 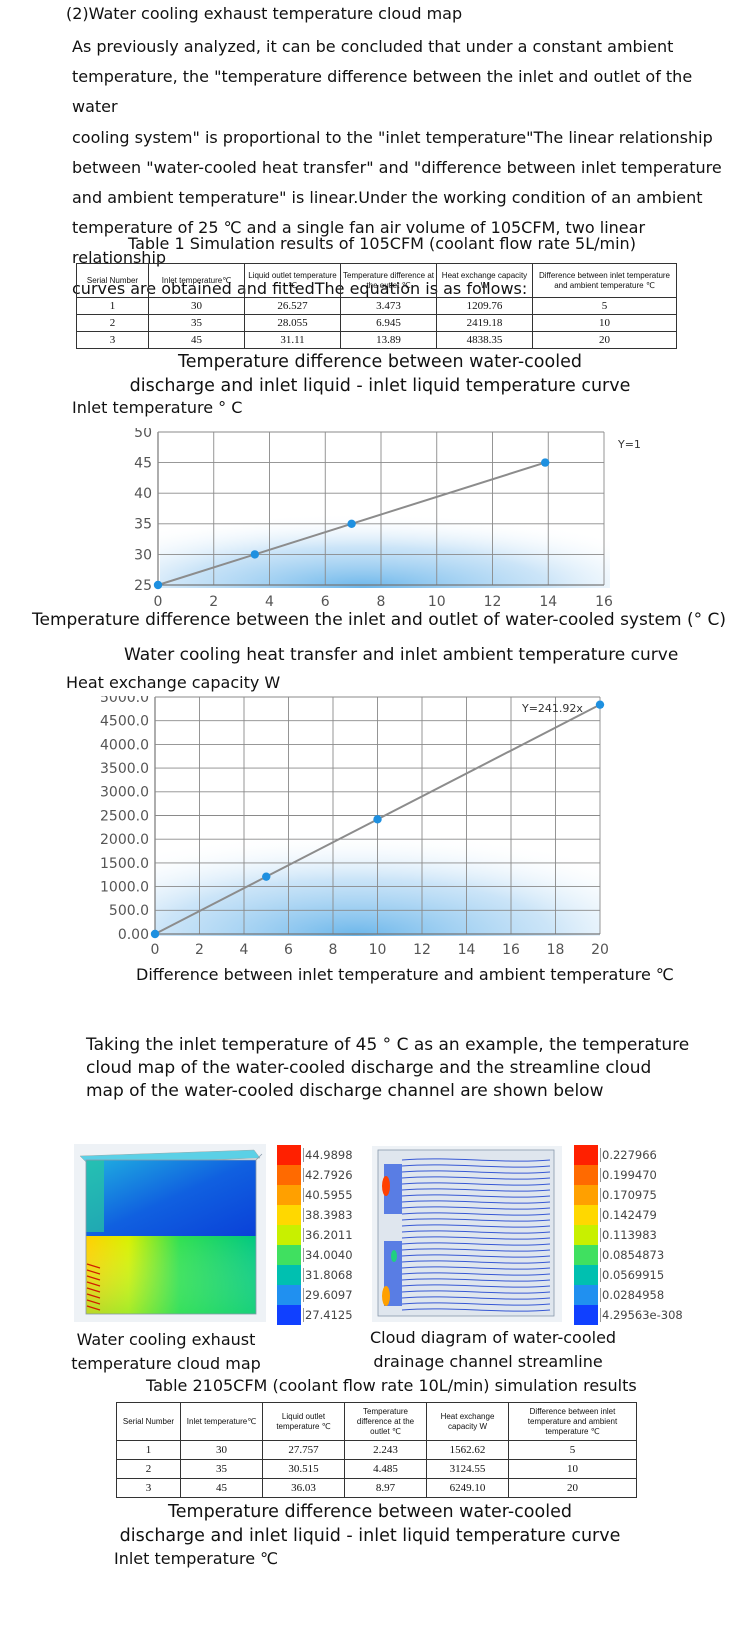 I want to click on table-row: 1 30 27.757 2.243 1562.62 5, so click(x=376, y=1450).